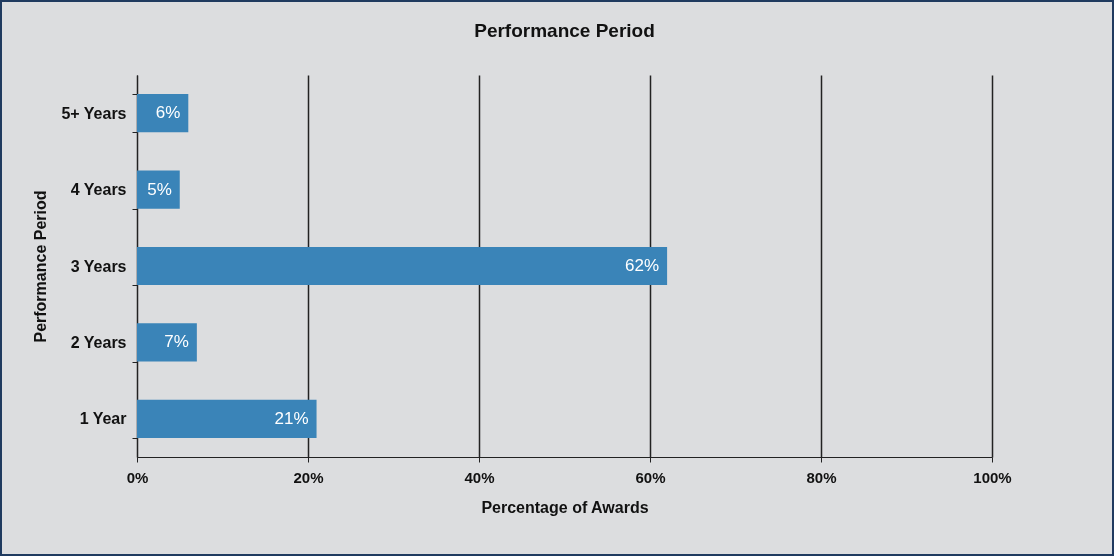 This screenshot has height=556, width=1114. I want to click on data-label: 5%, so click(159, 189).